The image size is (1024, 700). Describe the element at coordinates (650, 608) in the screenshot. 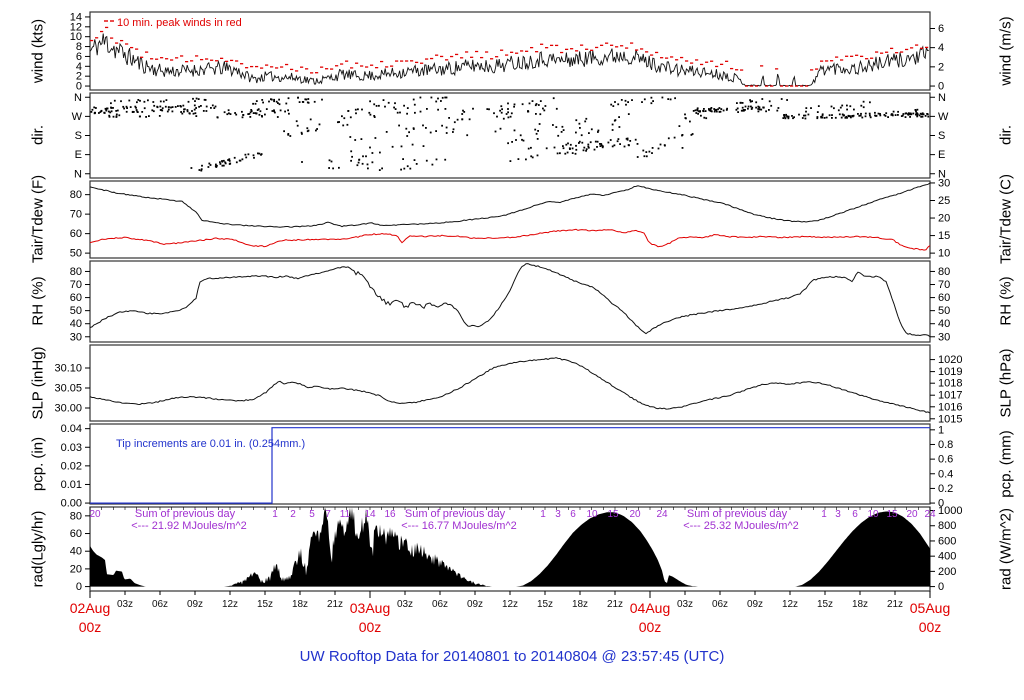

I see `x-day-label: 04Aug` at that location.